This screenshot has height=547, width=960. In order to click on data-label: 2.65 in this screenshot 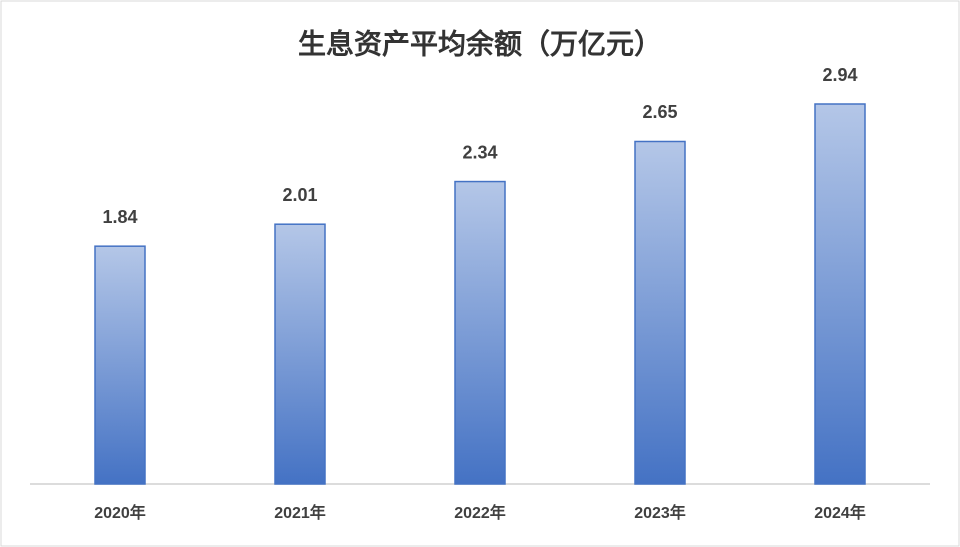, I will do `click(659, 112)`.